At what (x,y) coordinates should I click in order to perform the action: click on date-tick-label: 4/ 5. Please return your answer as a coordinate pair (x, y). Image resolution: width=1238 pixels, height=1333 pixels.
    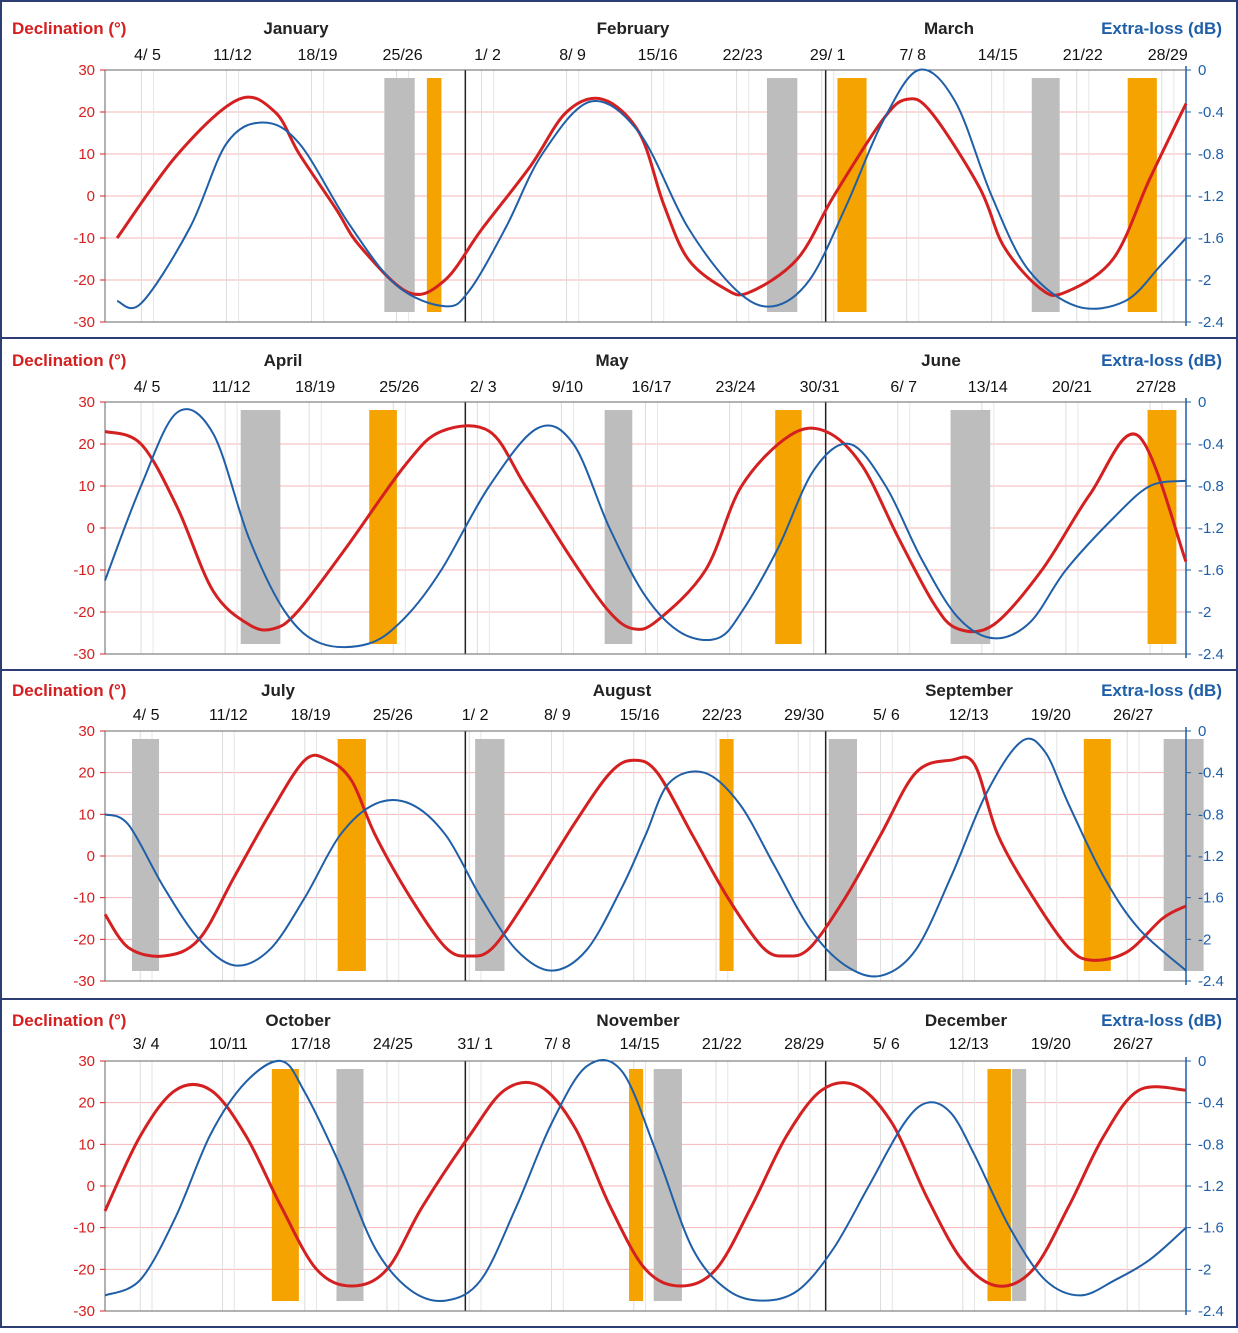
    Looking at the image, I should click on (147, 387).